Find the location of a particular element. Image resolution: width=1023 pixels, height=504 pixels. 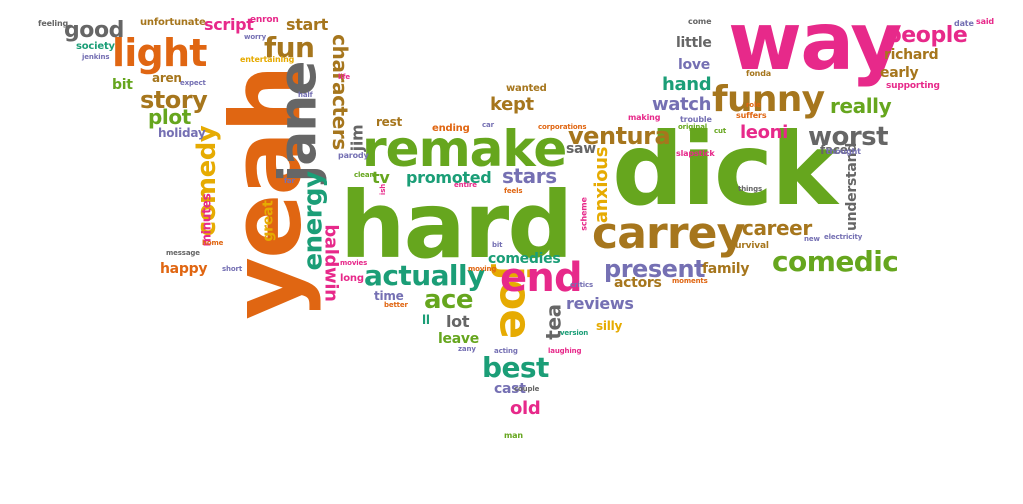

word-come: come is located at coordinates (700, 21).